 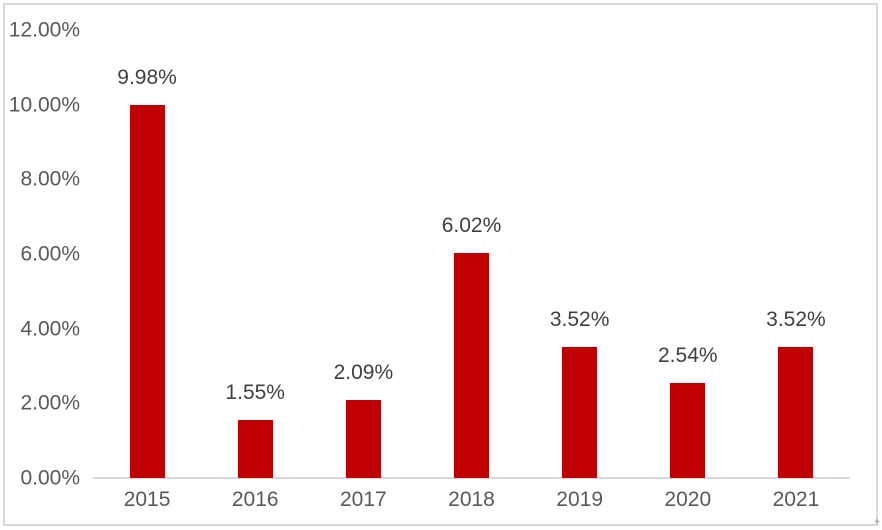 I want to click on bar-2015, so click(x=147, y=291).